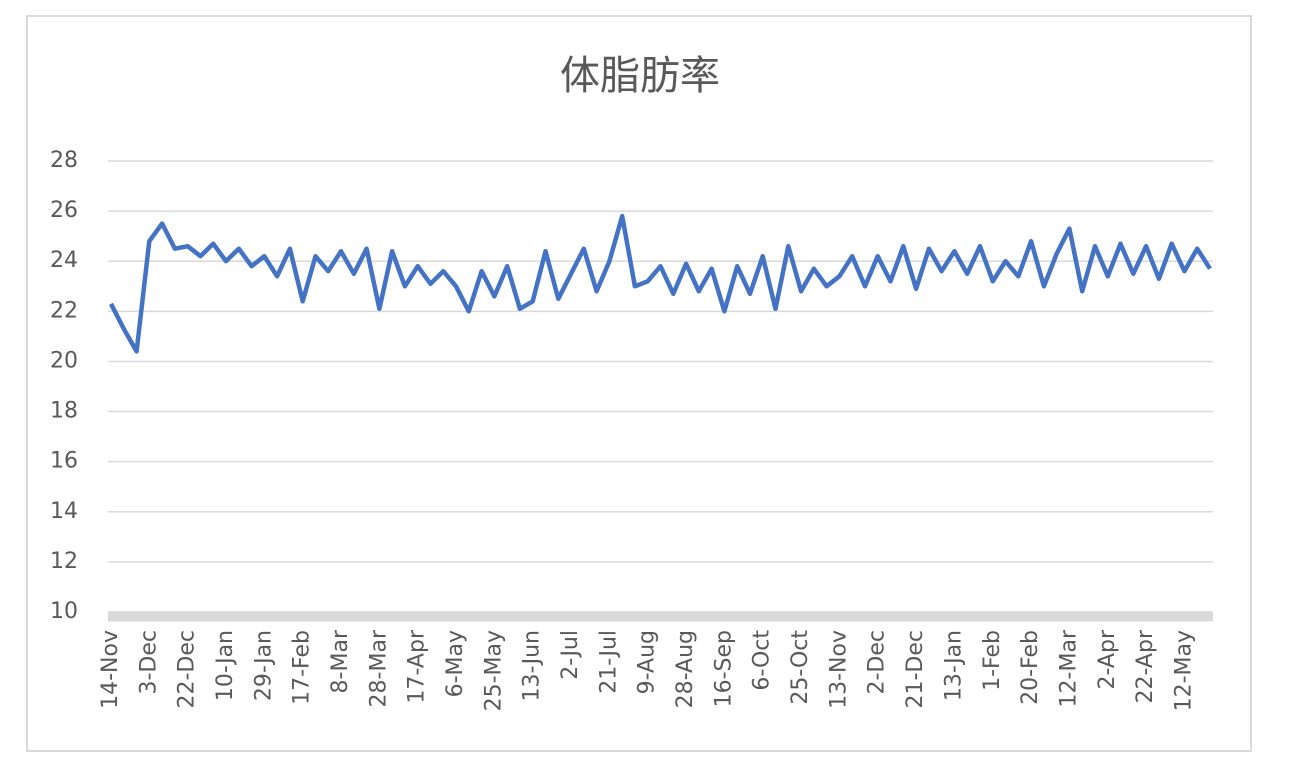 This screenshot has width=1299, height=775. I want to click on x-tick-label: 1-Feb, so click(992, 660).